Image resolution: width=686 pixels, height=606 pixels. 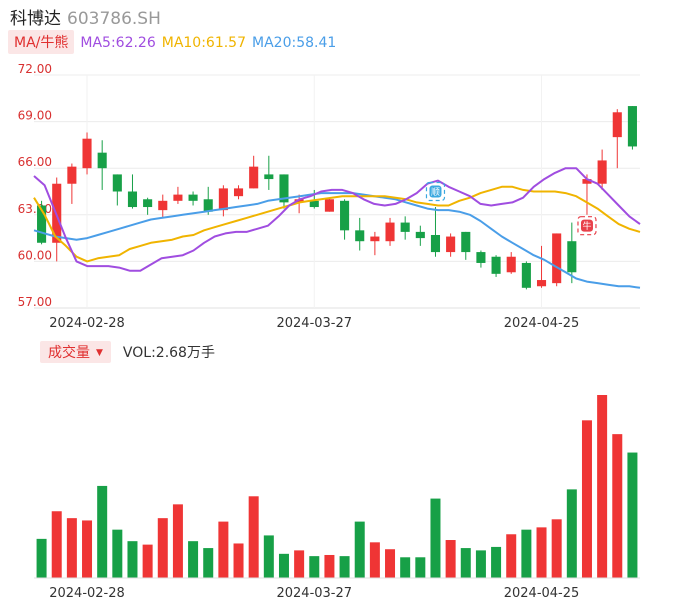 I want to click on signal-marker-label: 顺, so click(x=435, y=192).